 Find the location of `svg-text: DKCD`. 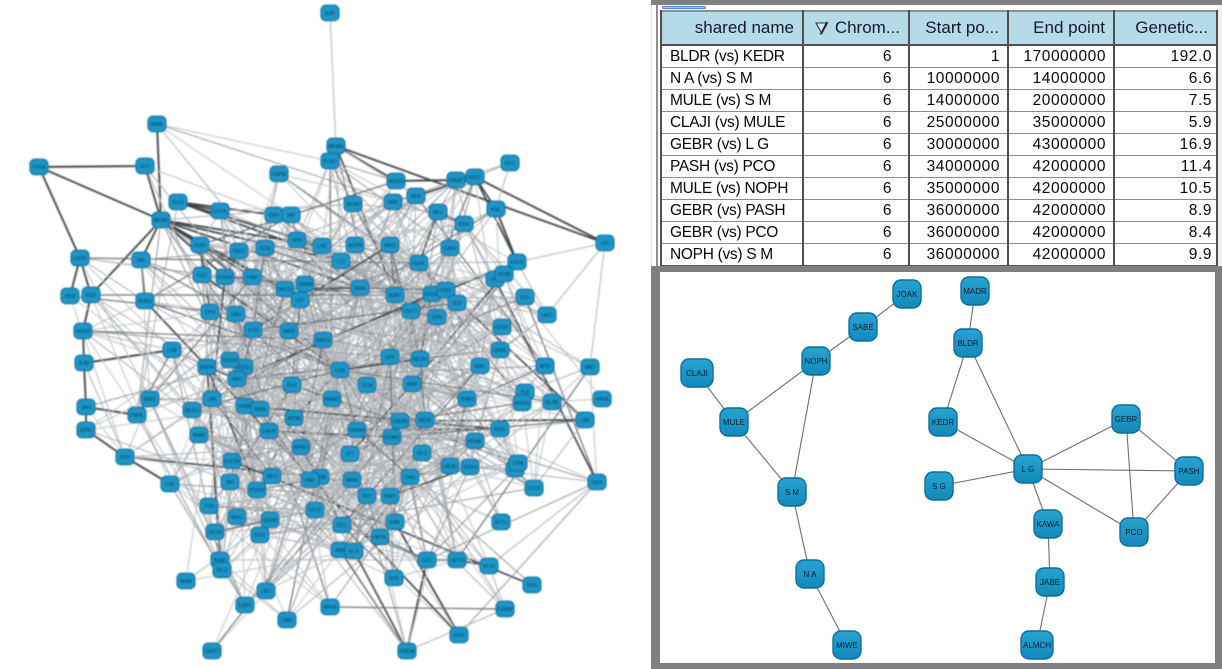

svg-text: DKCD is located at coordinates (285, 290).